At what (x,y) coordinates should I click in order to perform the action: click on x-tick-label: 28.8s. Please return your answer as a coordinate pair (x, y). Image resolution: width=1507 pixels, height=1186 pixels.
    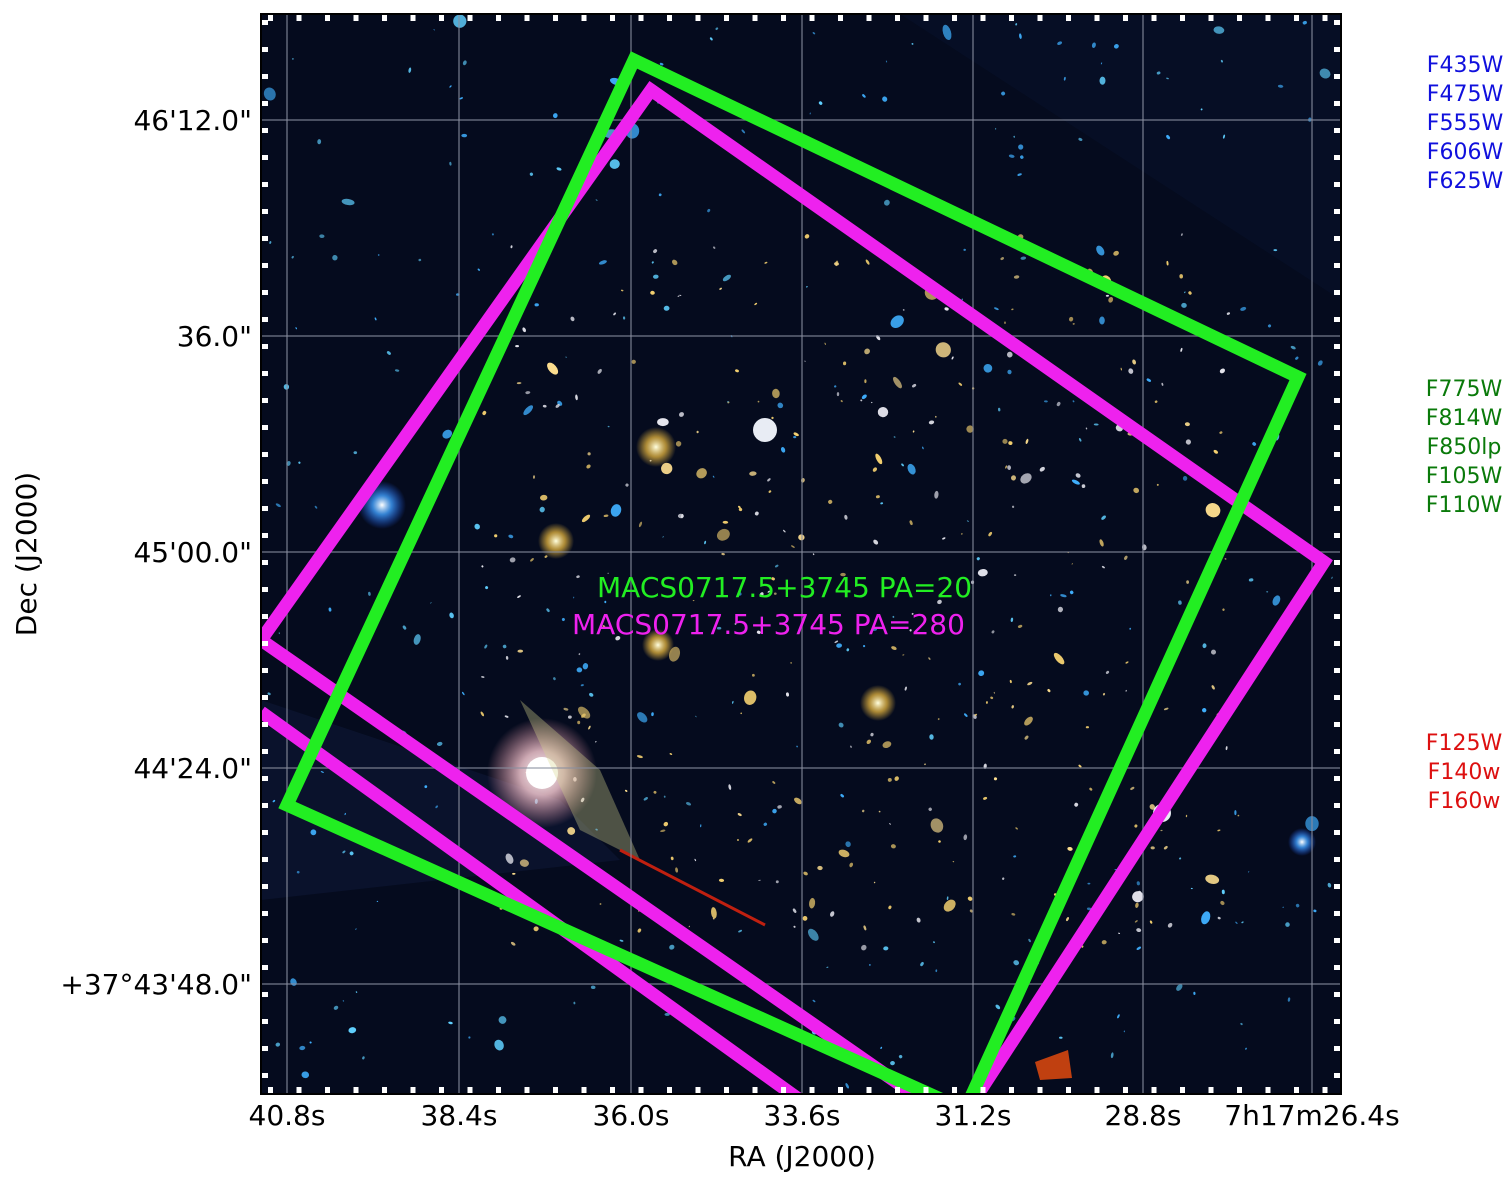
    Looking at the image, I should click on (1143, 1115).